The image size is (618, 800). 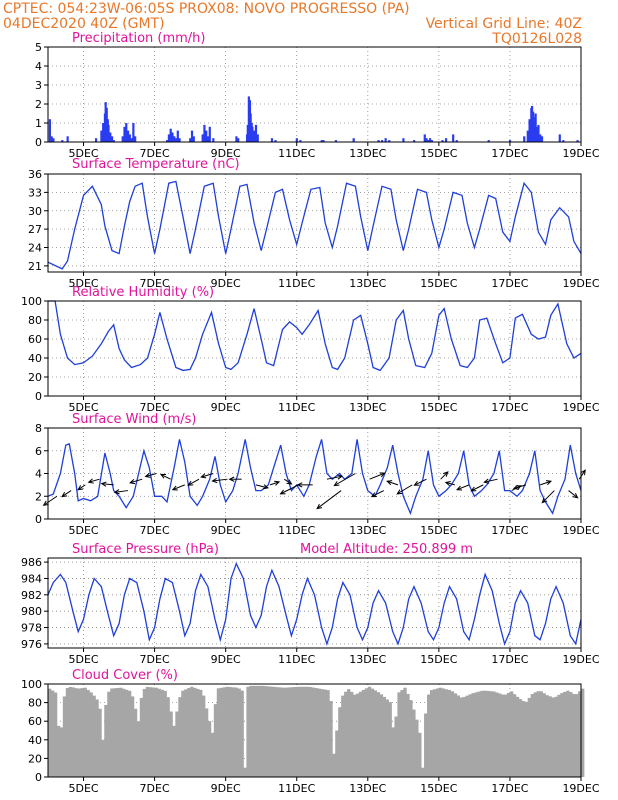 I want to click on y-tick-label: 60, so click(x=35, y=339).